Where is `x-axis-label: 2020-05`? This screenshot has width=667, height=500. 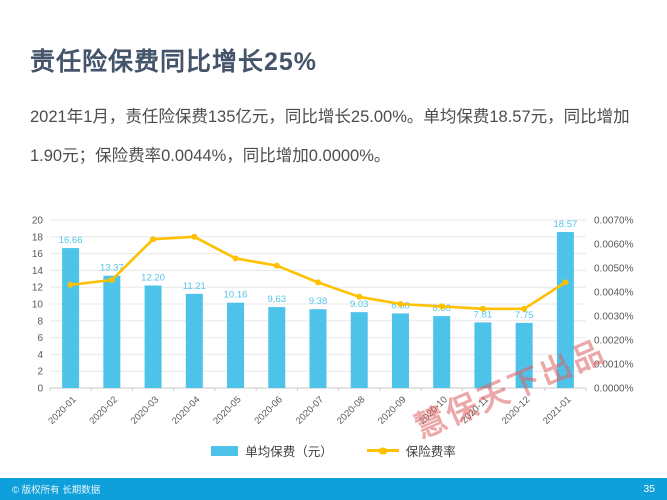 x-axis-label: 2020-05 is located at coordinates (227, 410).